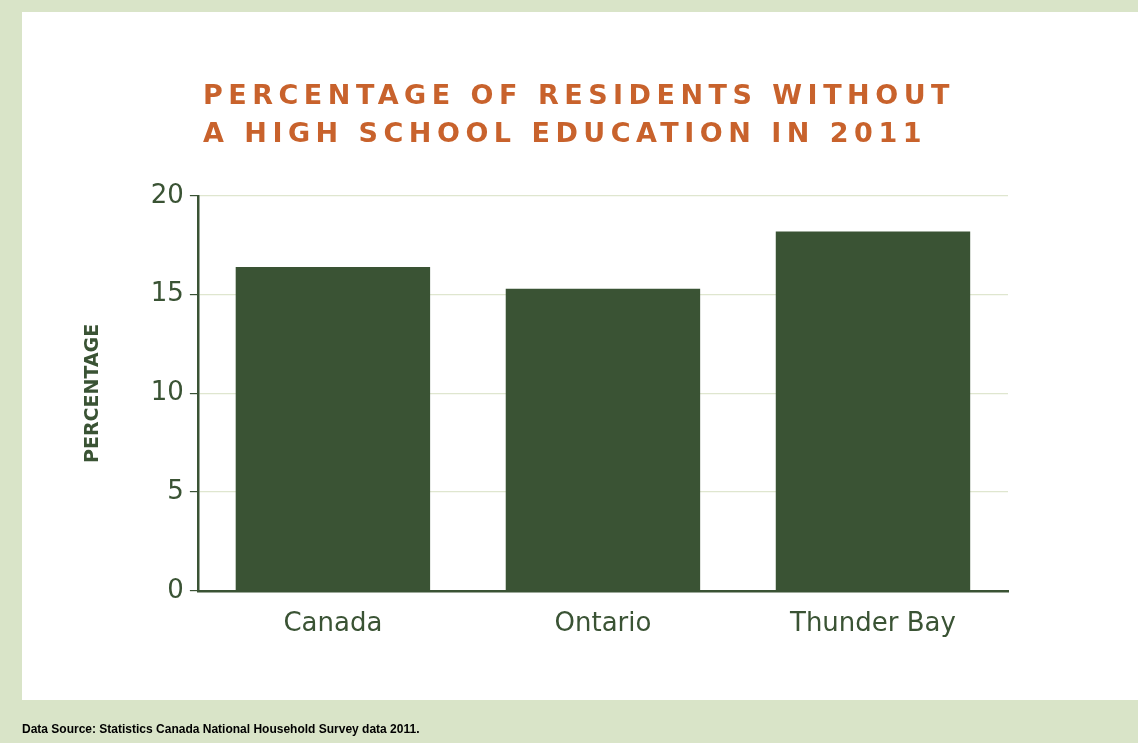 This screenshot has height=743, width=1138. Describe the element at coordinates (872, 622) in the screenshot. I see `x-tick-label: Thunder Bay` at that location.